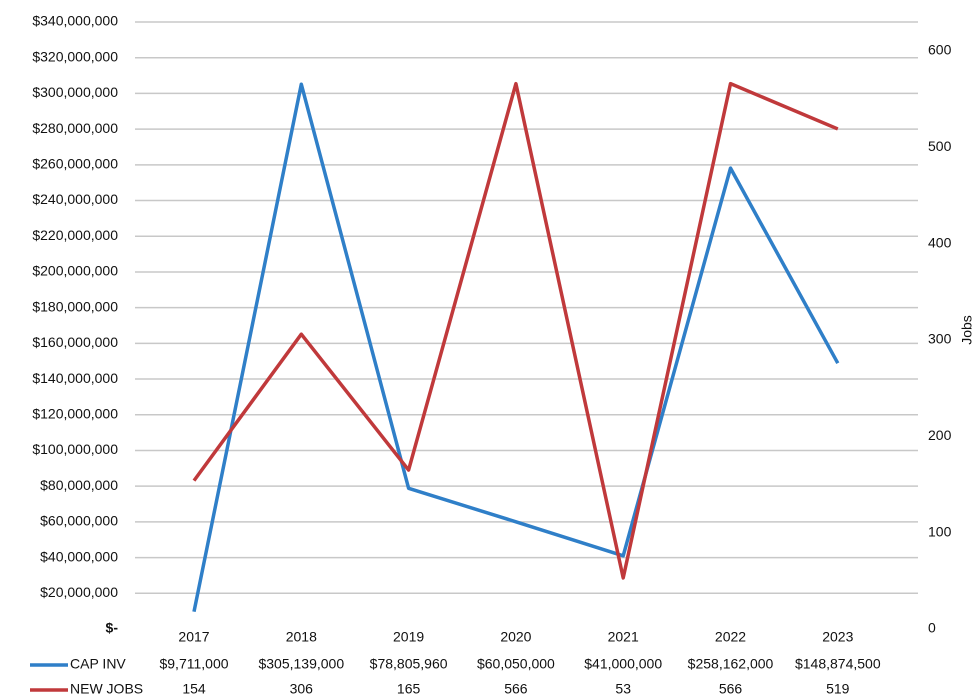 The height and width of the screenshot is (699, 975). What do you see at coordinates (409, 689) in the screenshot?
I see `table-value: 165` at bounding box center [409, 689].